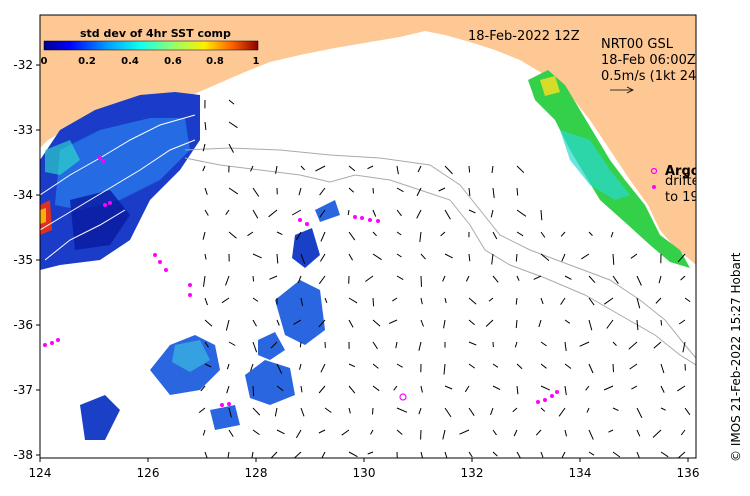 Image resolution: width=750 pixels, height=496 pixels. Describe the element at coordinates (524, 36) in the screenshot. I see `date-label: 18-Feb-2022 12Z` at that location.